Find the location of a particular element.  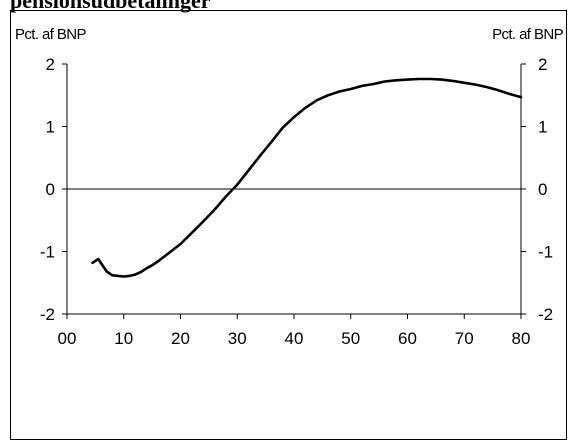

x-tick-label: 50 is located at coordinates (350, 338).